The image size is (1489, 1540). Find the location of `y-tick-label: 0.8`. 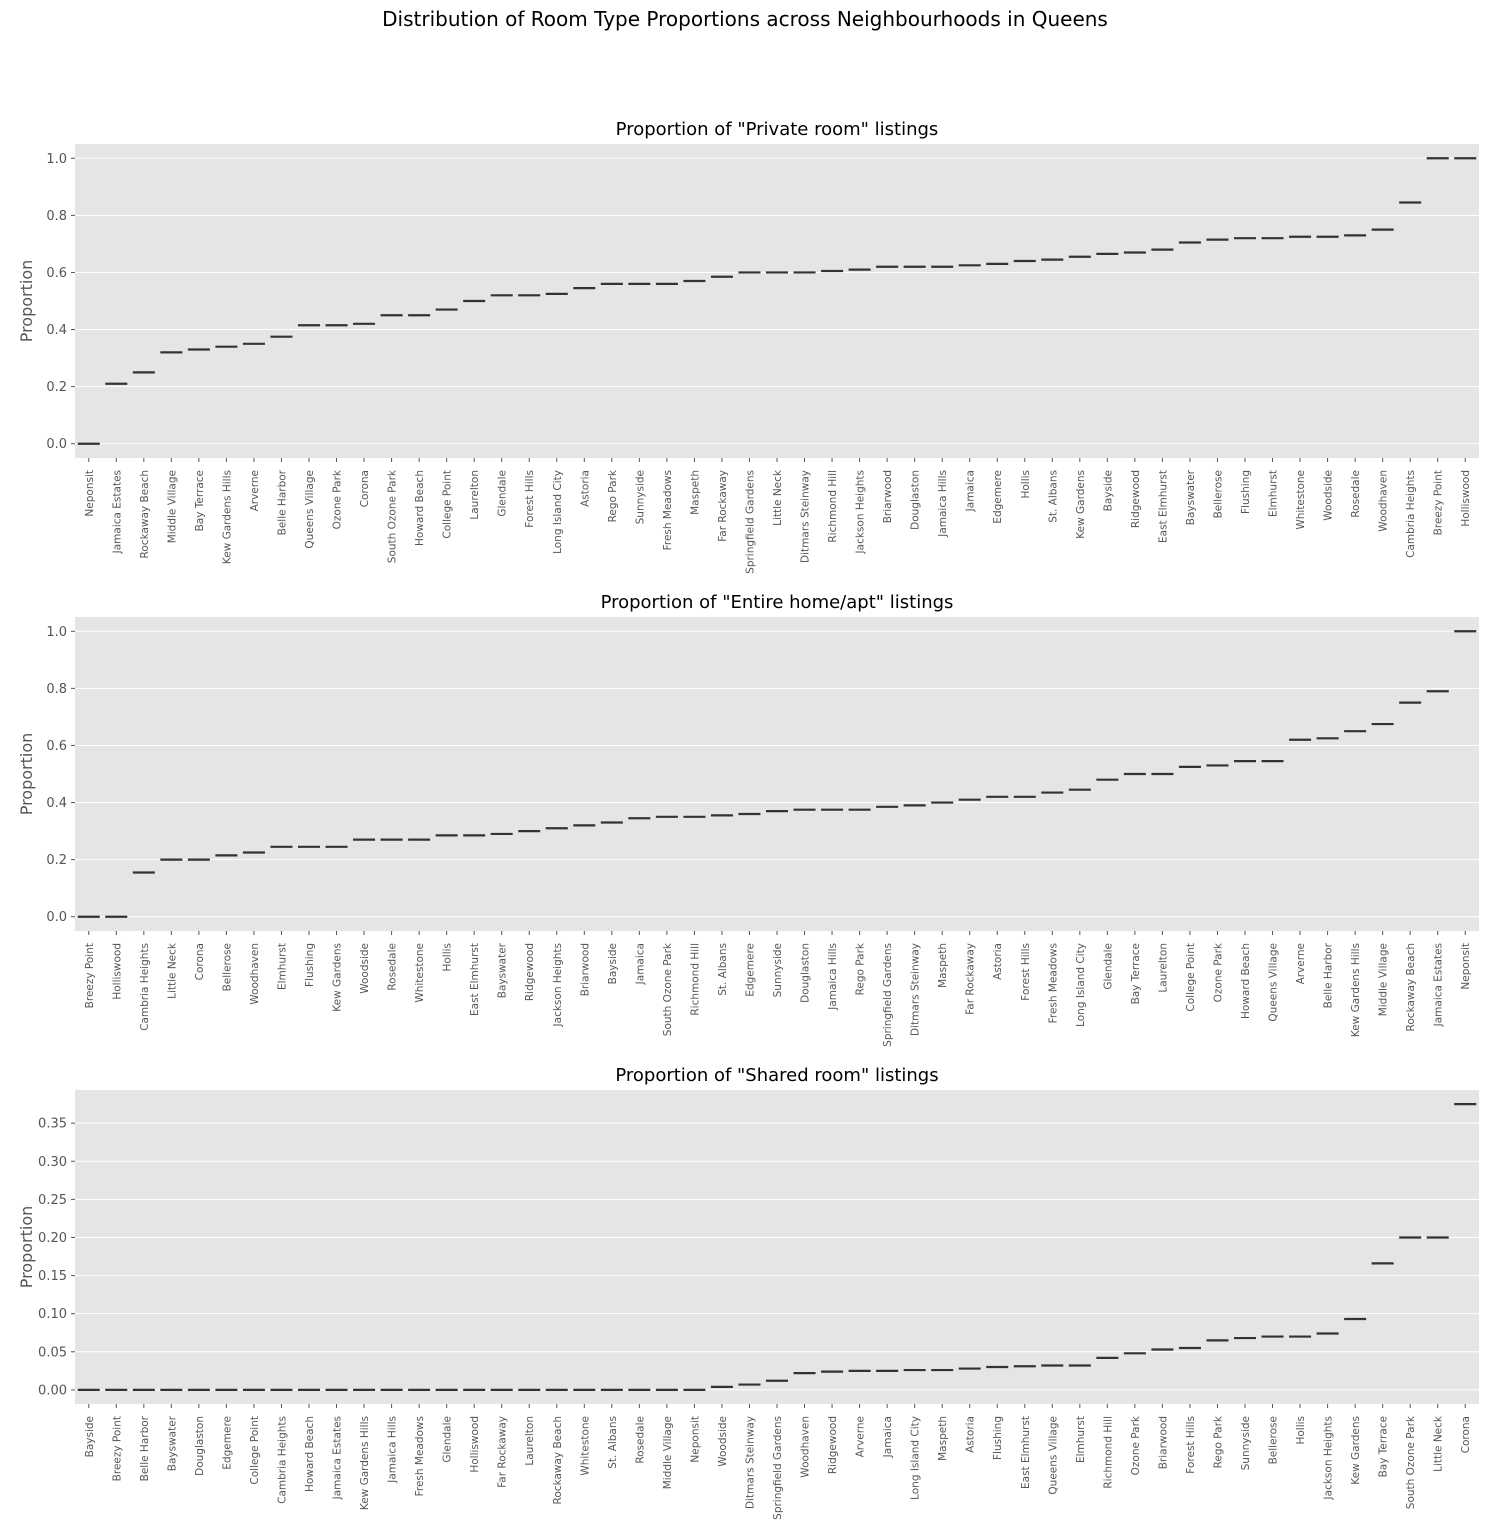

y-tick-label: 0.8 is located at coordinates (56, 689).